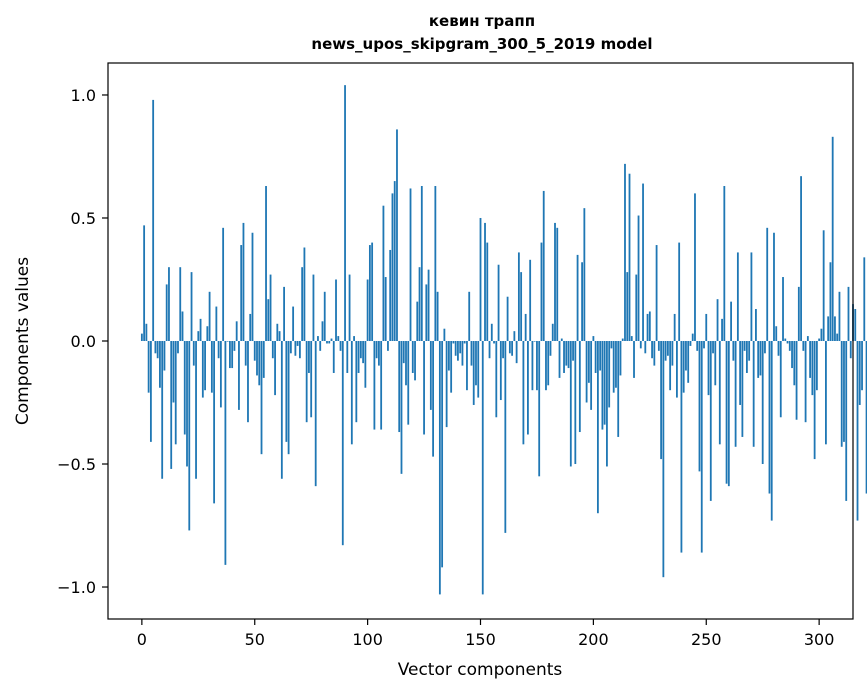  Describe the element at coordinates (819, 639) in the screenshot. I see `x-tick-label-6: 300` at that location.